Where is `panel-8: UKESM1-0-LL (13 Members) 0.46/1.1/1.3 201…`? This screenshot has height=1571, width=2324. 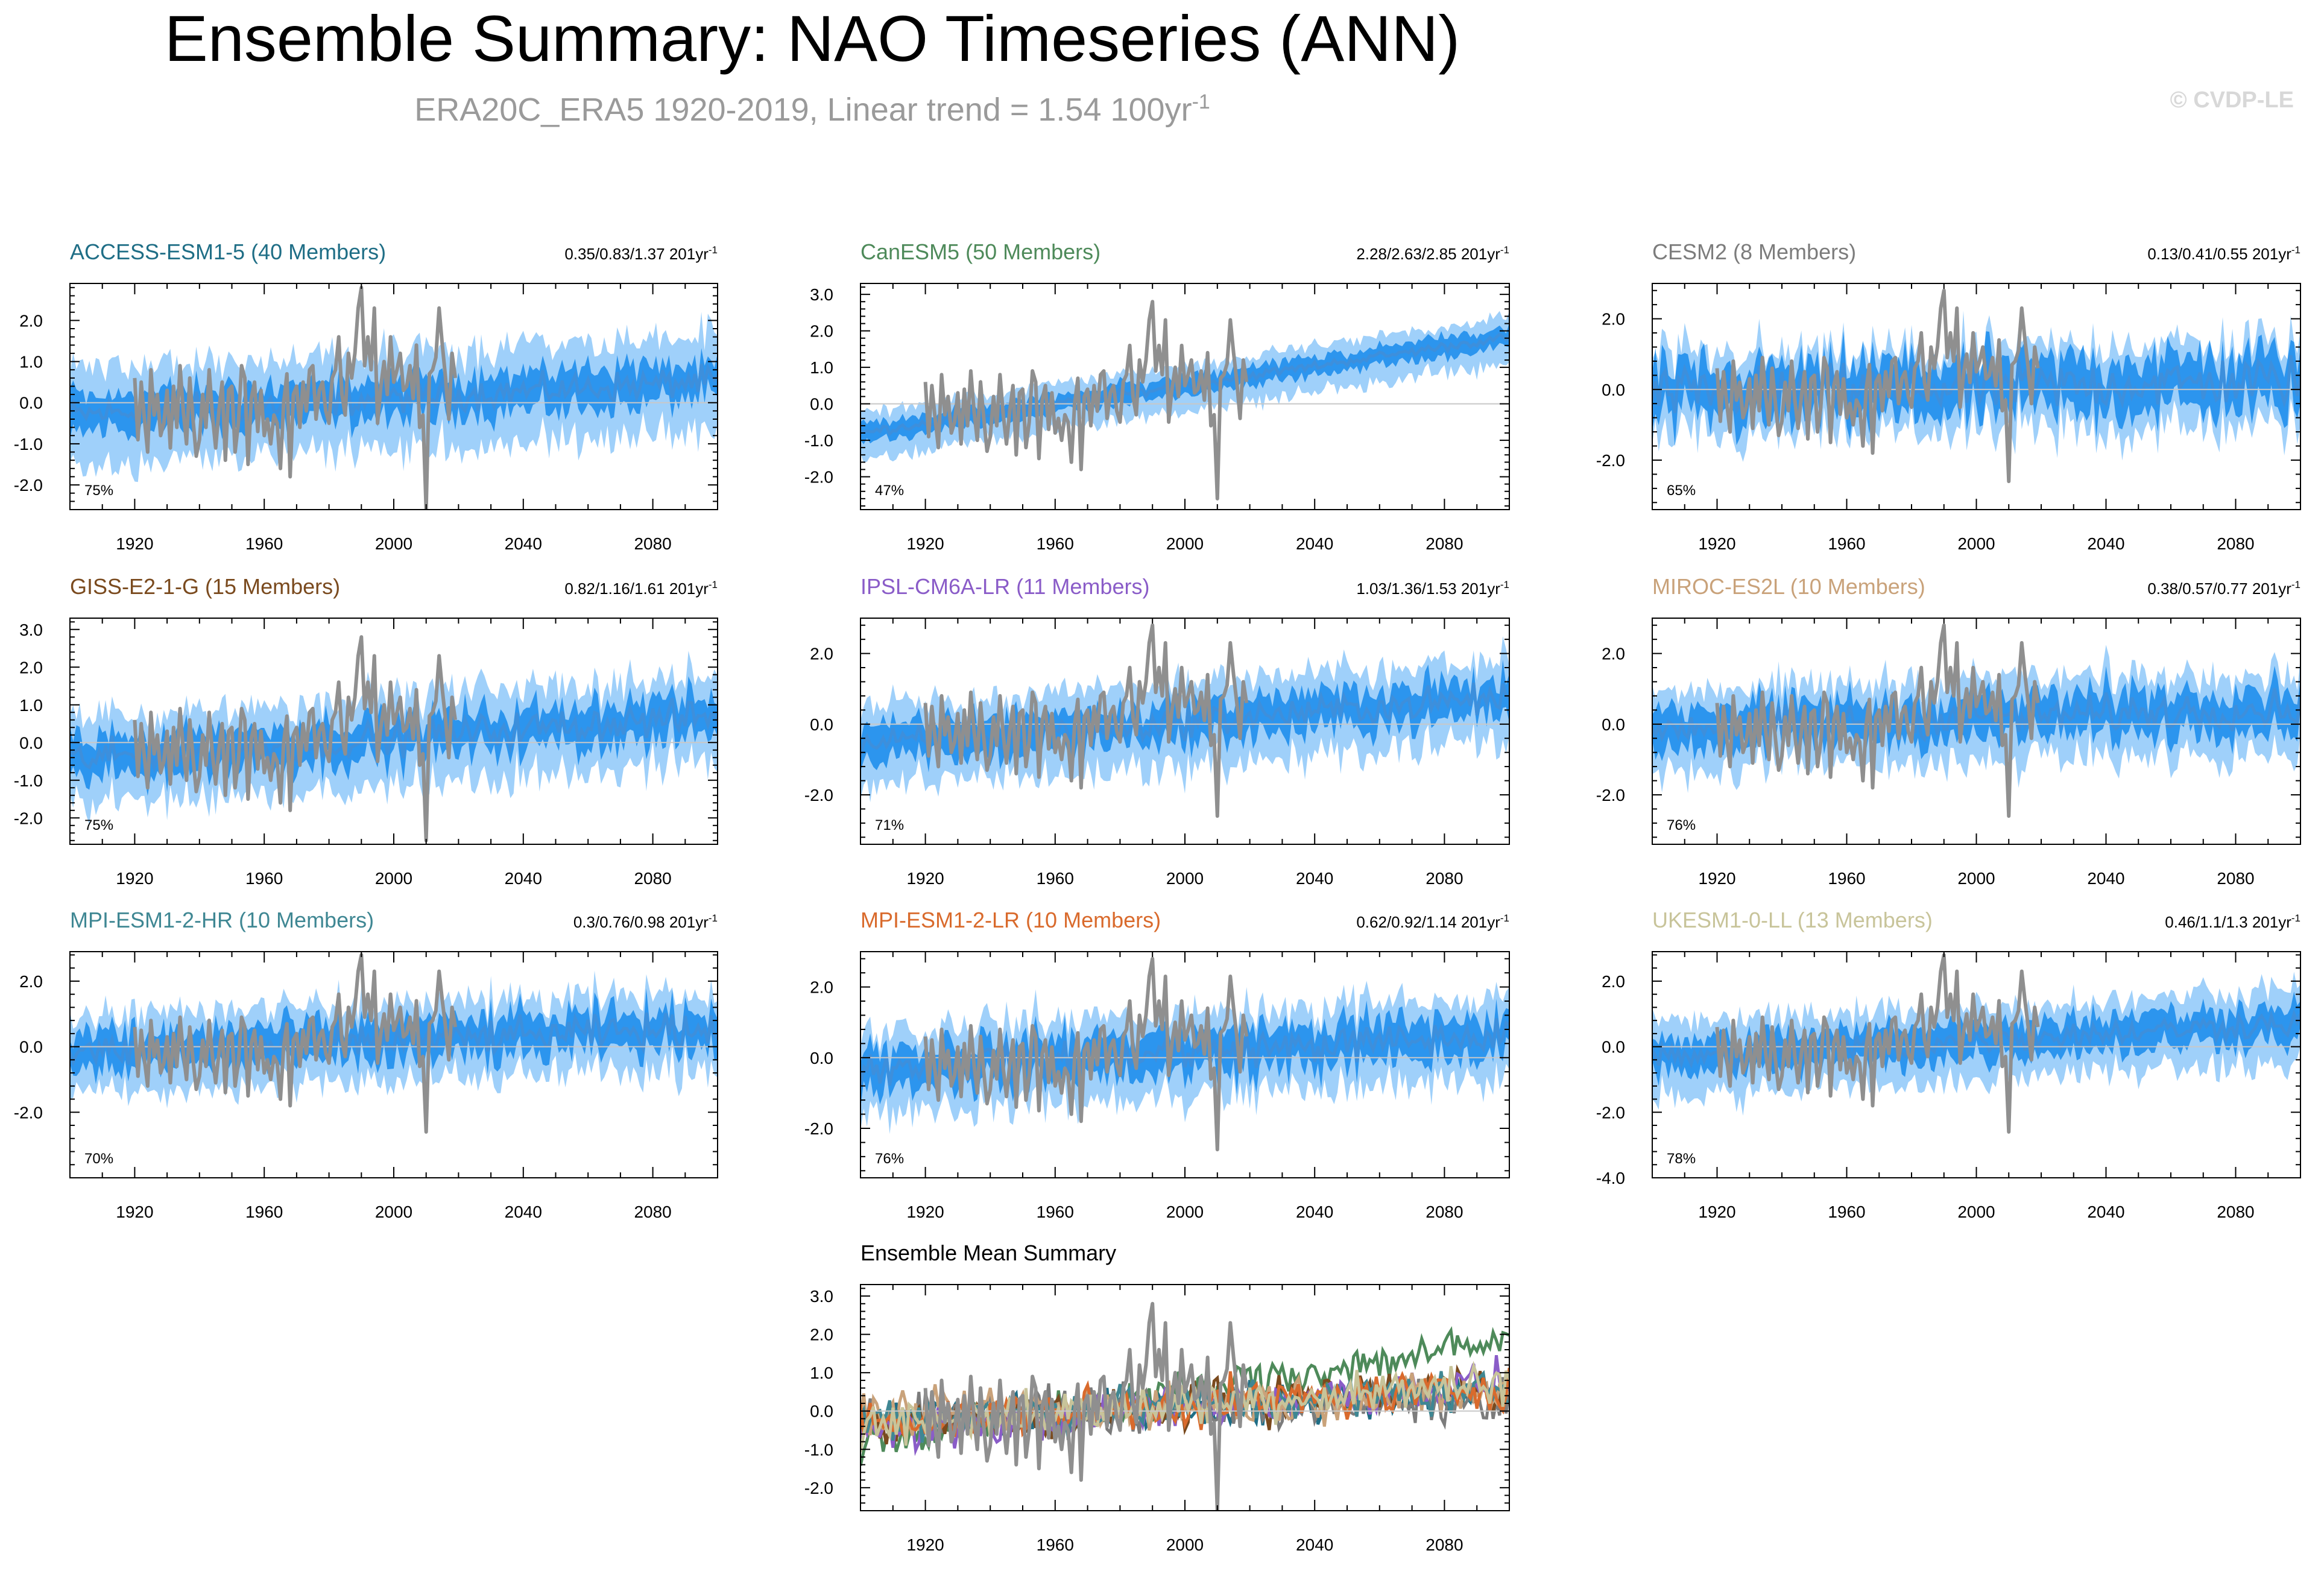
panel-8: UKESM1-0-LL (13 Members) 0.46/1.1/1.3 201… is located at coordinates (1948, 1064).